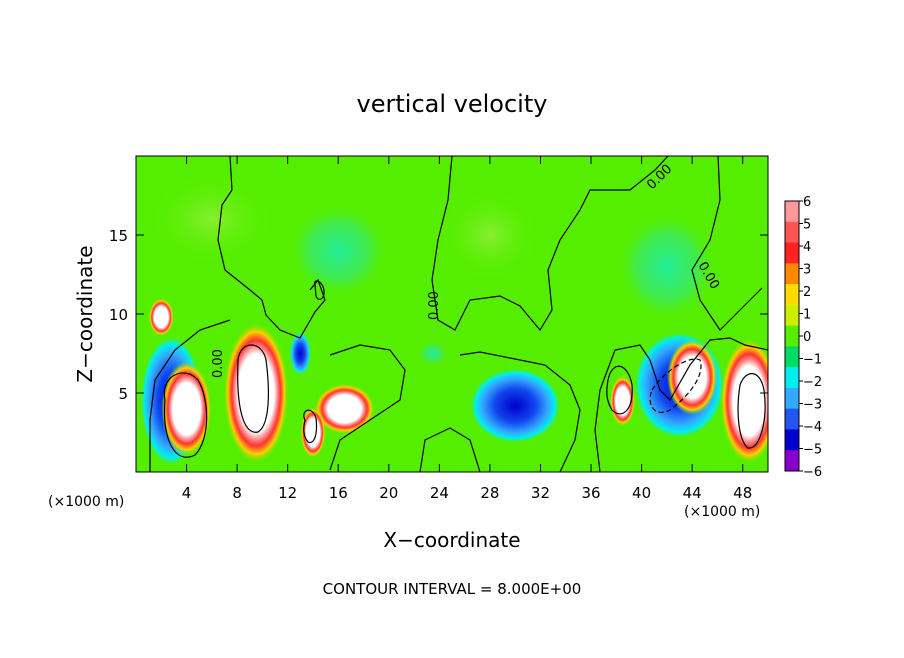 This screenshot has width=904, height=658. Describe the element at coordinates (590, 493) in the screenshot. I see `x-tick-label: 36` at that location.